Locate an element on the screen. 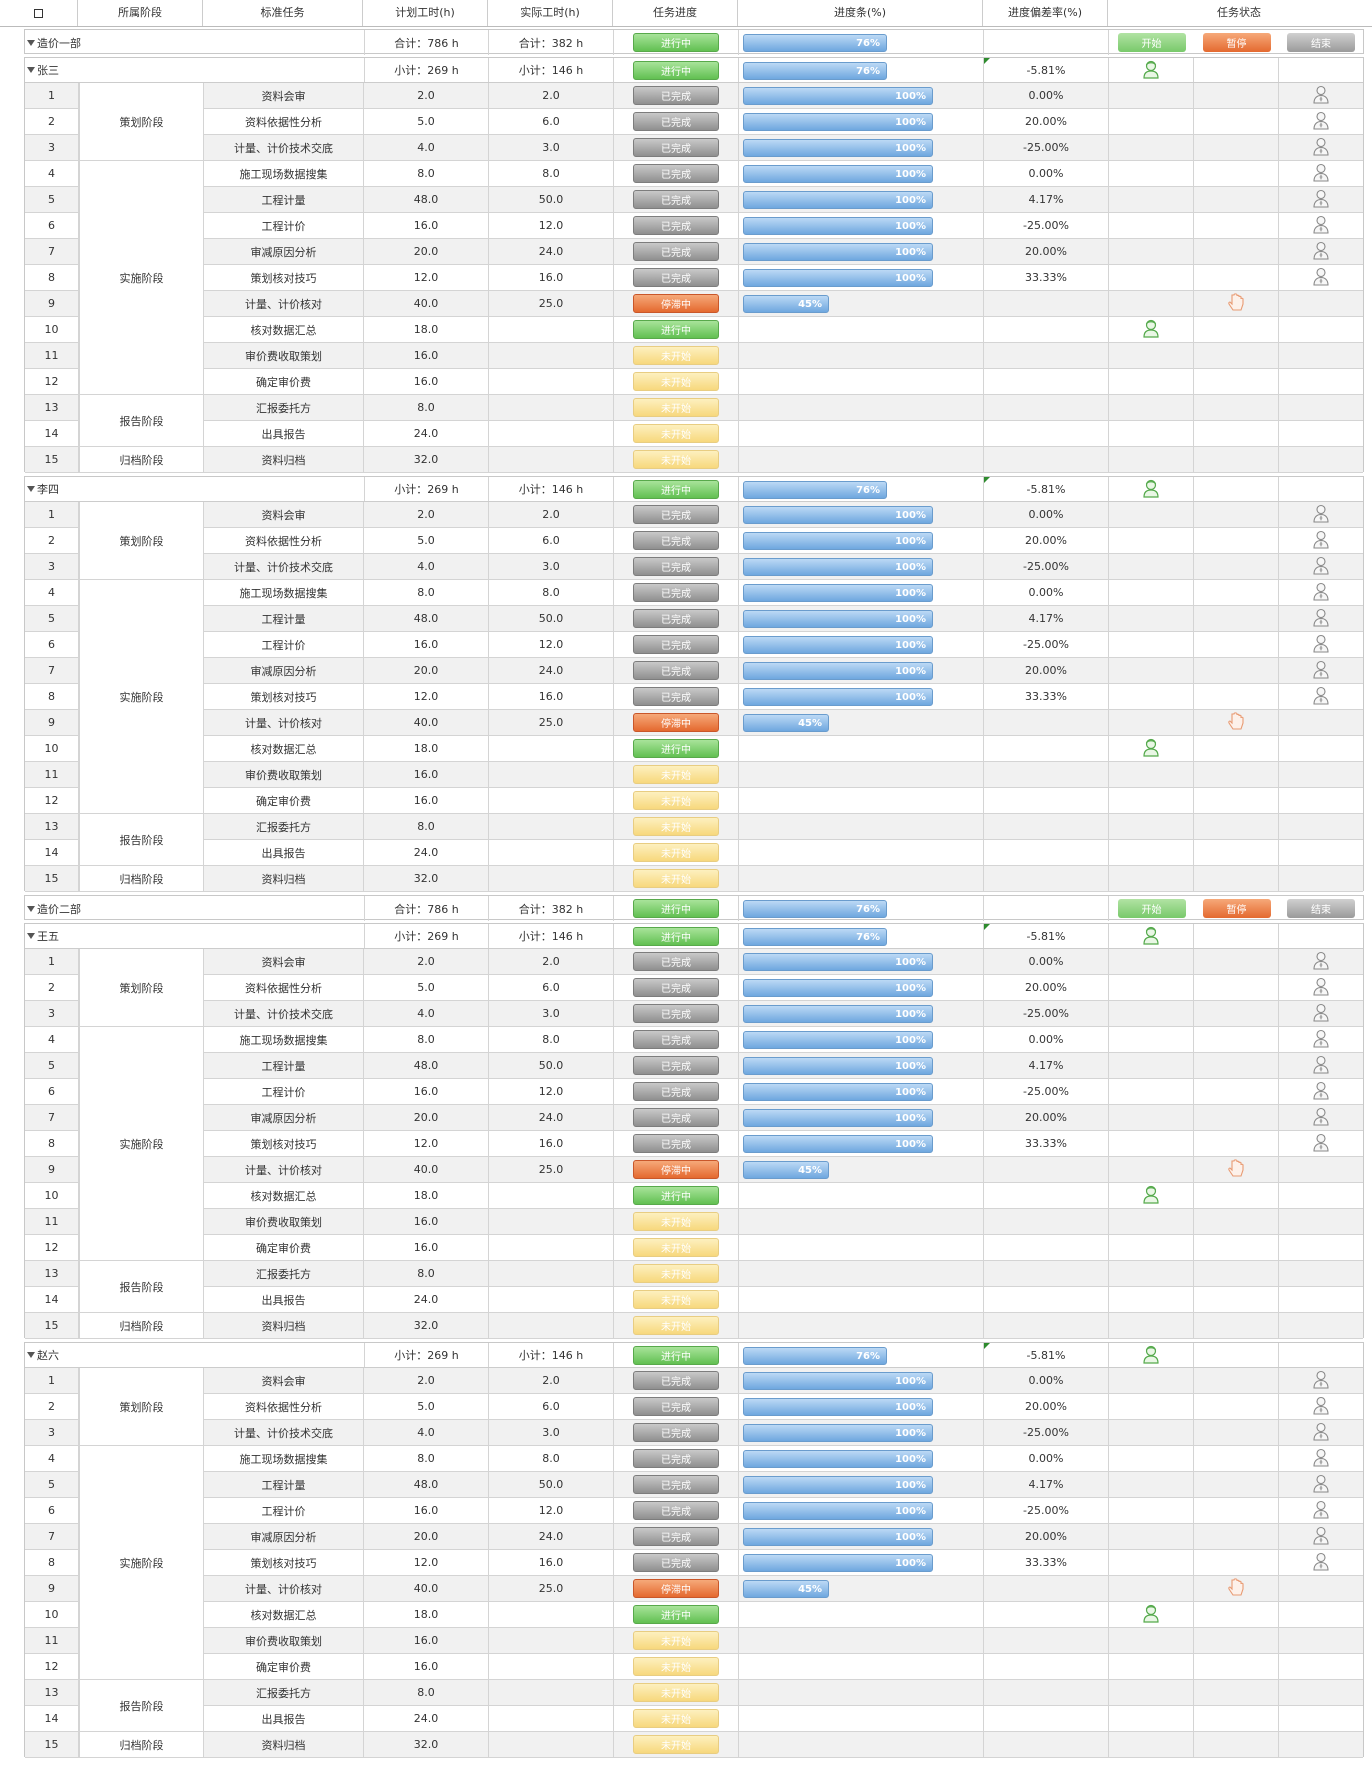 The height and width of the screenshot is (1786, 1372). table-row: 13 汇报委托方 8.0 未开始 is located at coordinates (694, 408).